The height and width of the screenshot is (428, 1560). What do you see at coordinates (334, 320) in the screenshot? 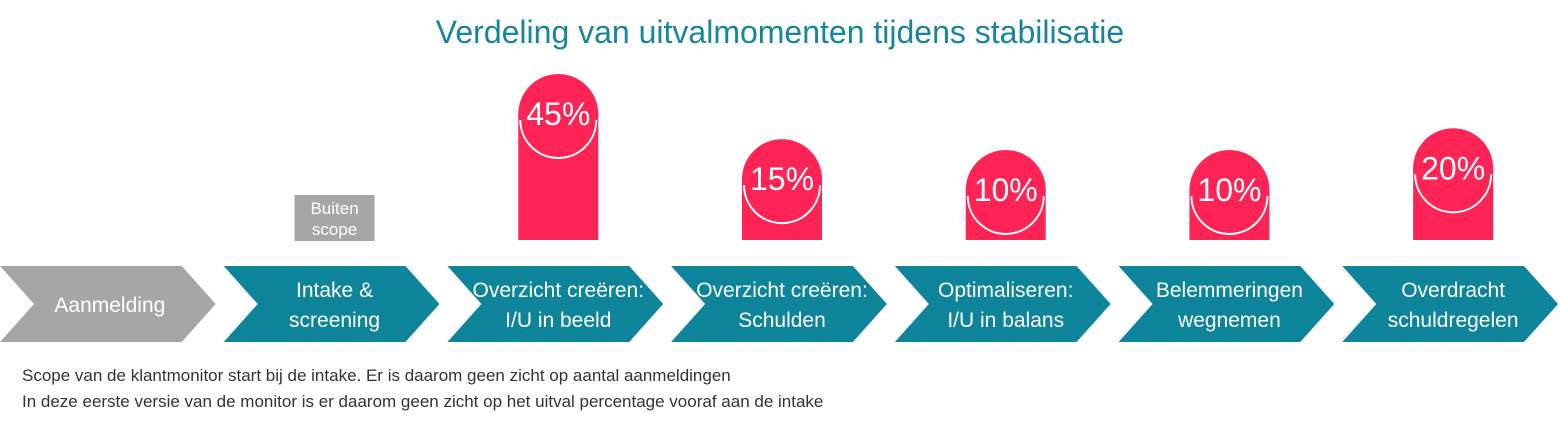
I see `category-label: screening` at bounding box center [334, 320].